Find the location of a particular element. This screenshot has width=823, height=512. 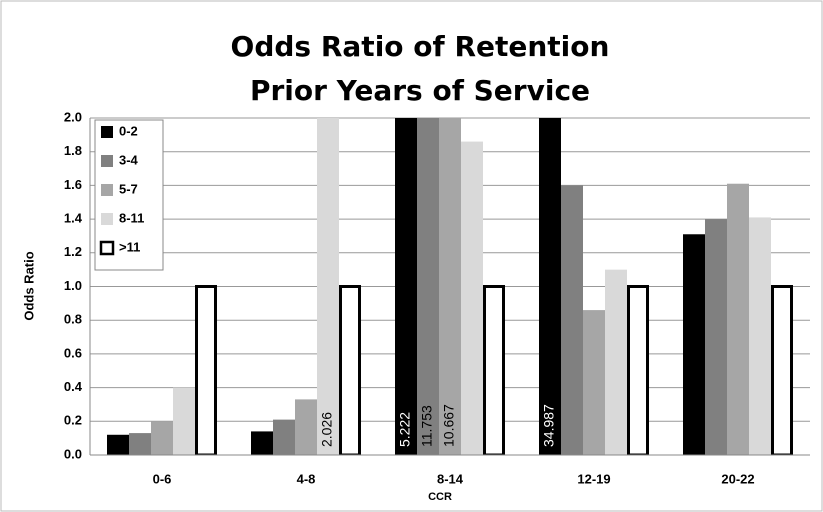

value-label: 11.753 is located at coordinates (427, 426).